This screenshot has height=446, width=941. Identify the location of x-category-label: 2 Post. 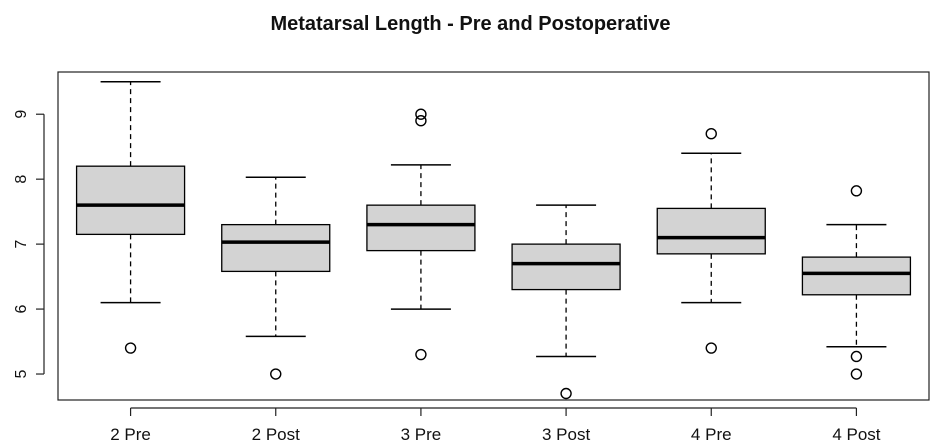
(276, 434).